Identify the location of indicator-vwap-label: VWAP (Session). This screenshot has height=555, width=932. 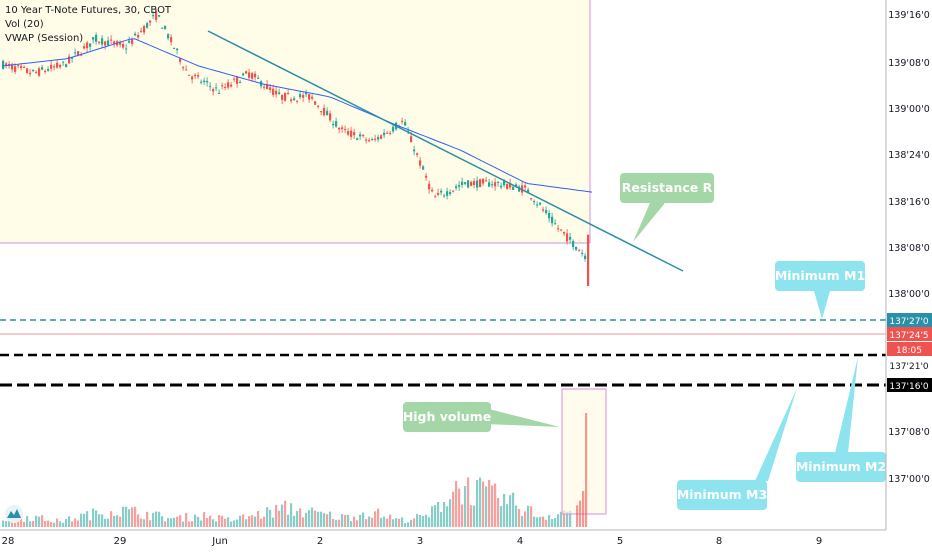
(44, 38).